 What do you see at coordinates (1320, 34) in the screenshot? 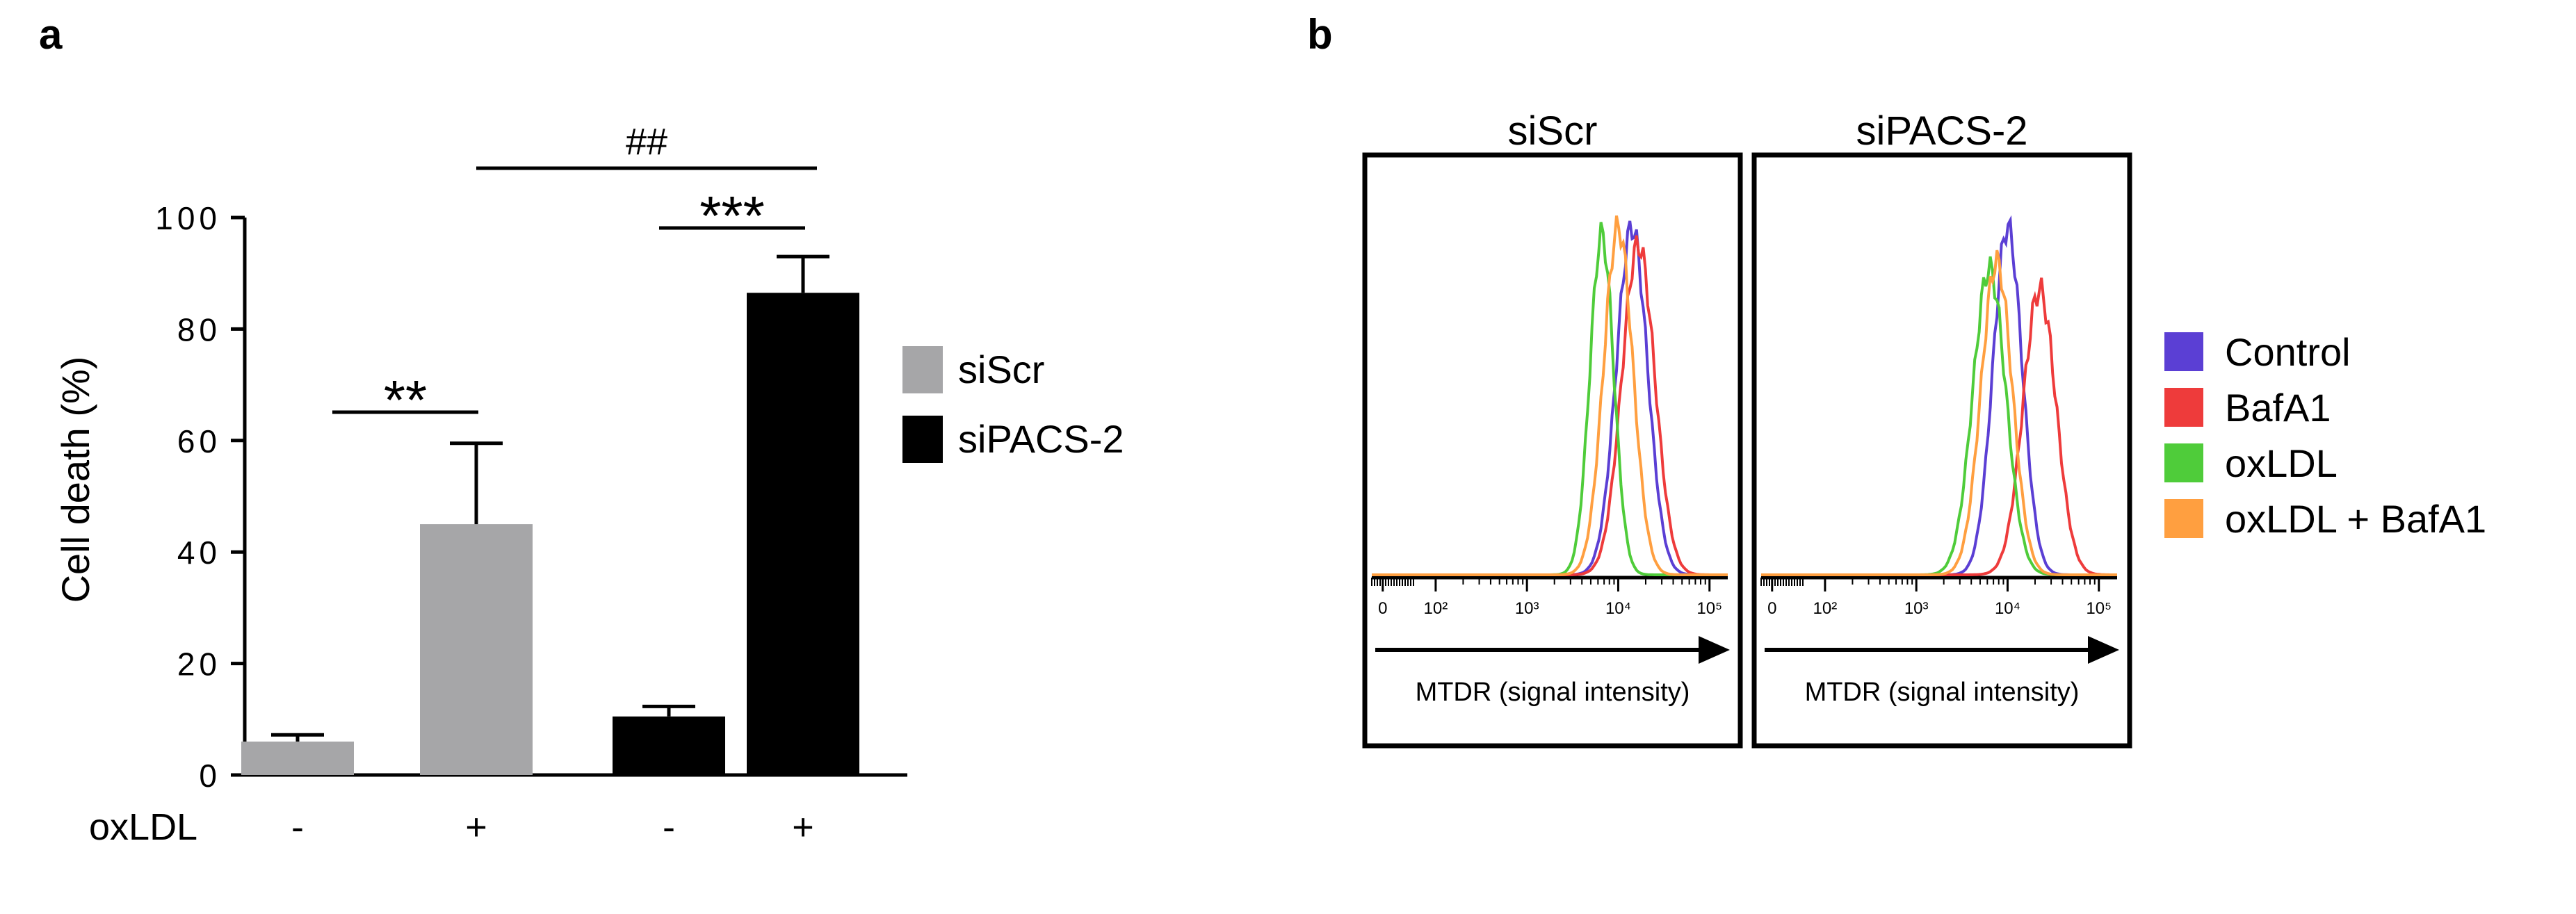
I see `panel-b-letter: b` at bounding box center [1320, 34].